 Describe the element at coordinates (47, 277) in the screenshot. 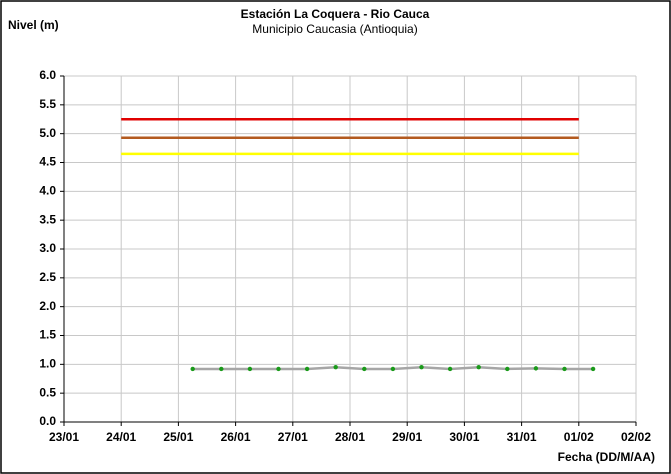

I see `y-tick-label: 2.5` at that location.